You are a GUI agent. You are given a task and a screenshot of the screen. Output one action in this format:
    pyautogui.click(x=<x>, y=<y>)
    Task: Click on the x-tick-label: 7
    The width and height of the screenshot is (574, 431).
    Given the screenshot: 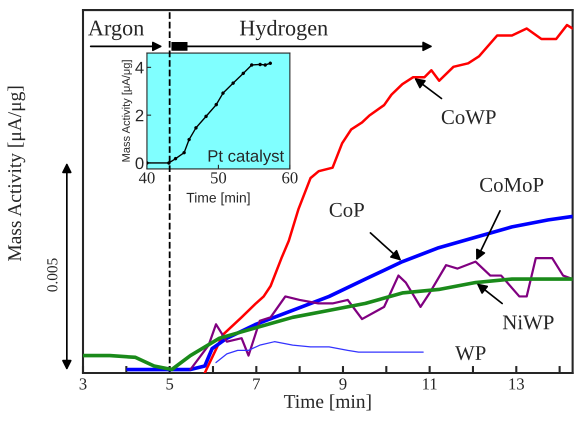 What is the action you would take?
    pyautogui.click(x=256, y=384)
    